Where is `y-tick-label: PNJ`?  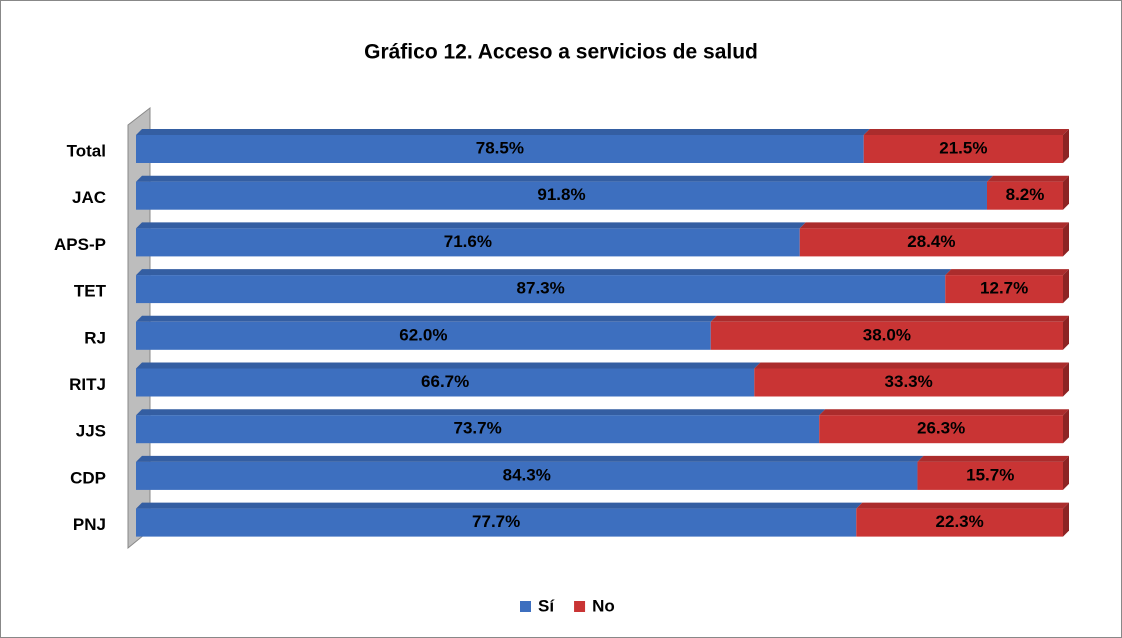
y-tick-label: PNJ is located at coordinates (89, 524).